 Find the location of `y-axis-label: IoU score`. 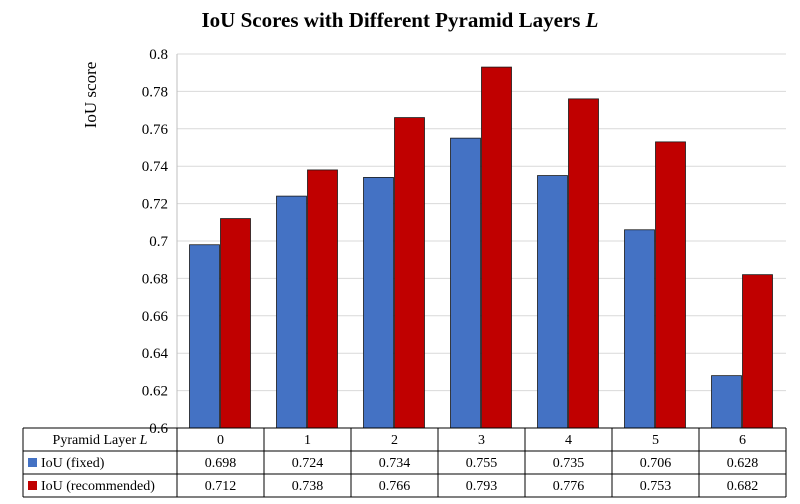

y-axis-label: IoU score is located at coordinates (90, 95).